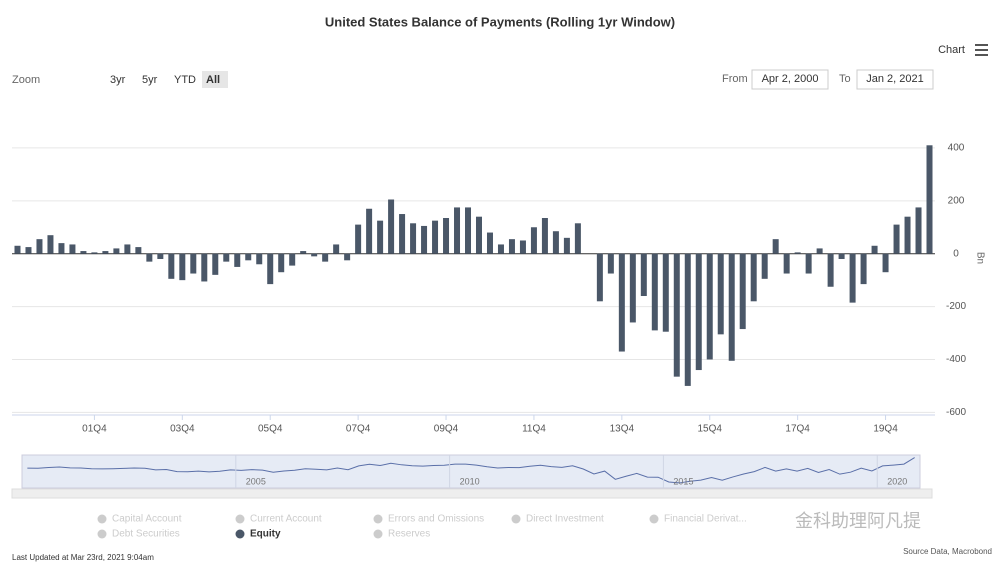  I want to click on to-input, so click(895, 79).